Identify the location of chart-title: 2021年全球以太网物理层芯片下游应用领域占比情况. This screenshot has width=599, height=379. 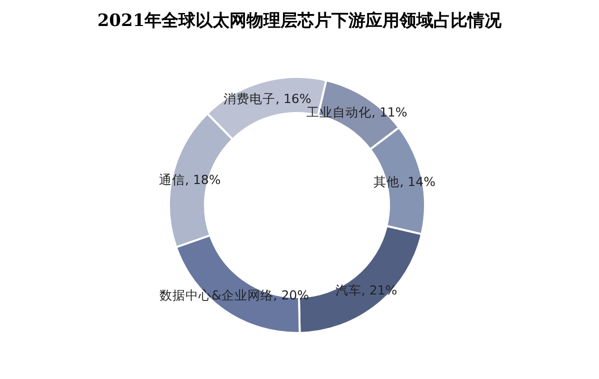
(300, 21).